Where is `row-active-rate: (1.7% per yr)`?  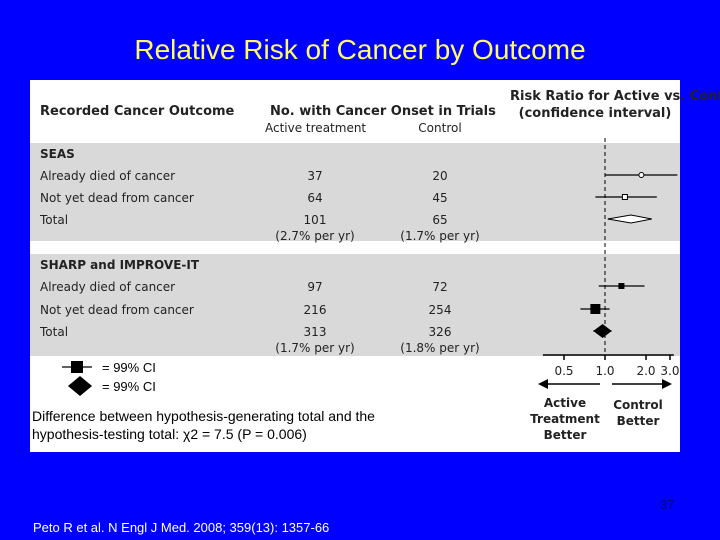 row-active-rate: (1.7% per yr) is located at coordinates (315, 348).